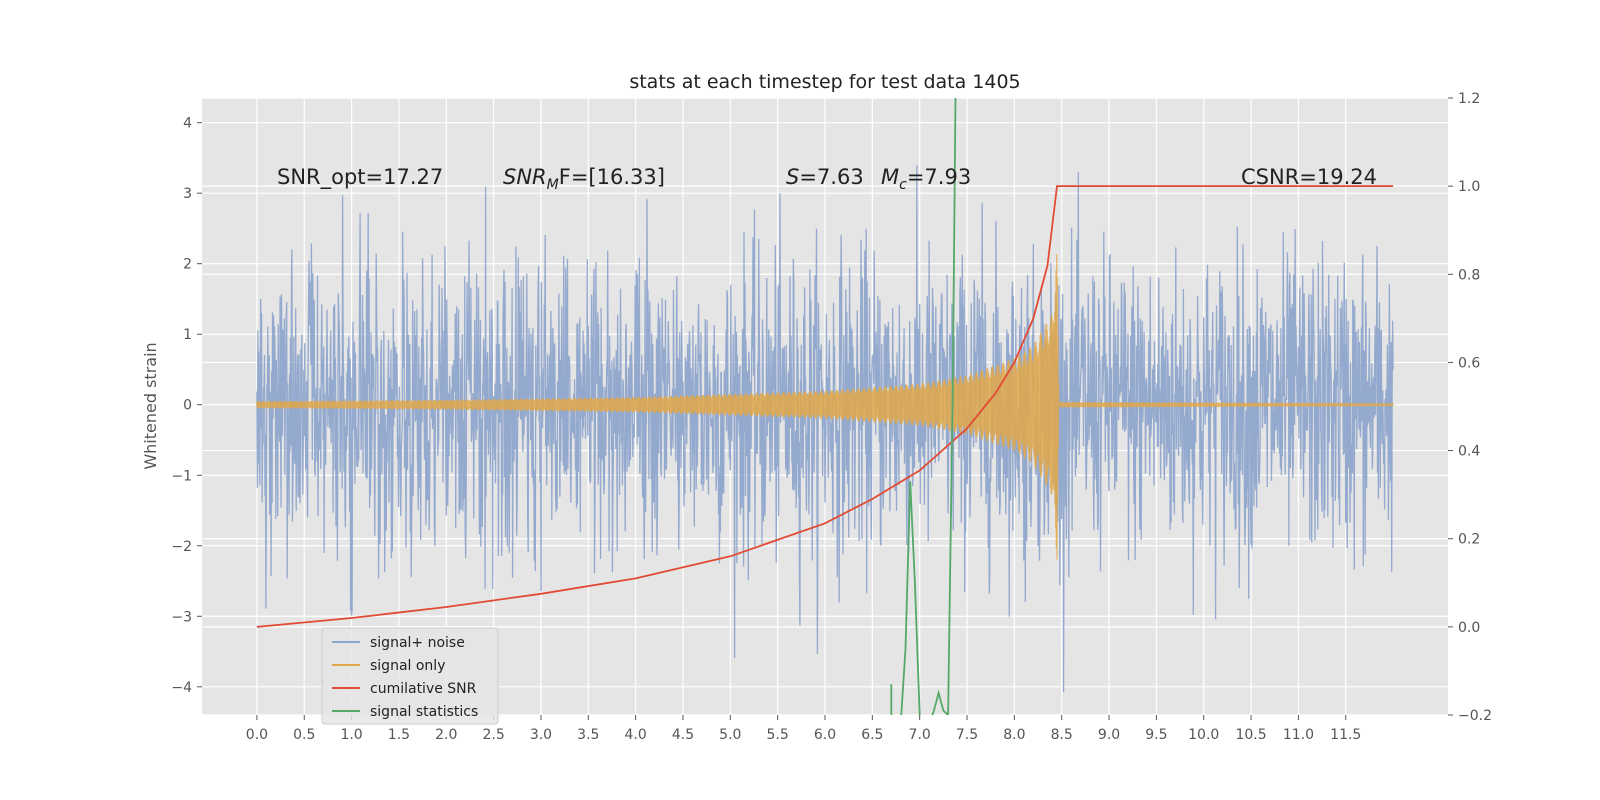  What do you see at coordinates (181, 476) in the screenshot?
I see `y-tick-label: −1` at bounding box center [181, 476].